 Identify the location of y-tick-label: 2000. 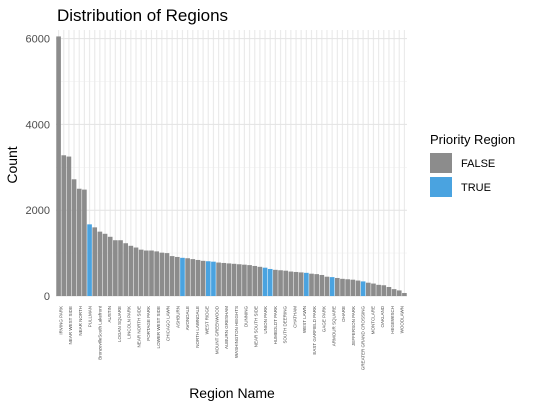
(38, 211).